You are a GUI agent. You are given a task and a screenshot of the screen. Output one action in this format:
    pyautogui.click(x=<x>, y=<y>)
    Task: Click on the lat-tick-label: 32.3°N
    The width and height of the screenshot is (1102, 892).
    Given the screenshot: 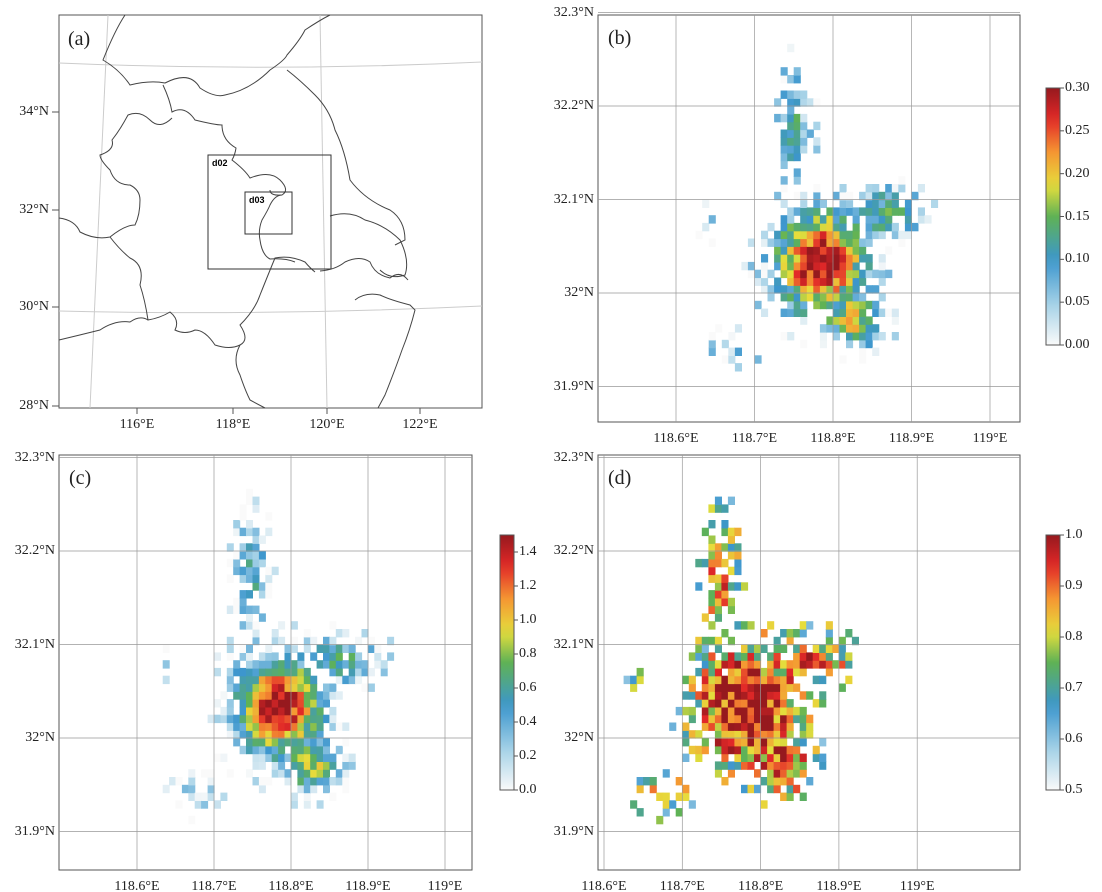 What is the action you would take?
    pyautogui.click(x=34, y=457)
    